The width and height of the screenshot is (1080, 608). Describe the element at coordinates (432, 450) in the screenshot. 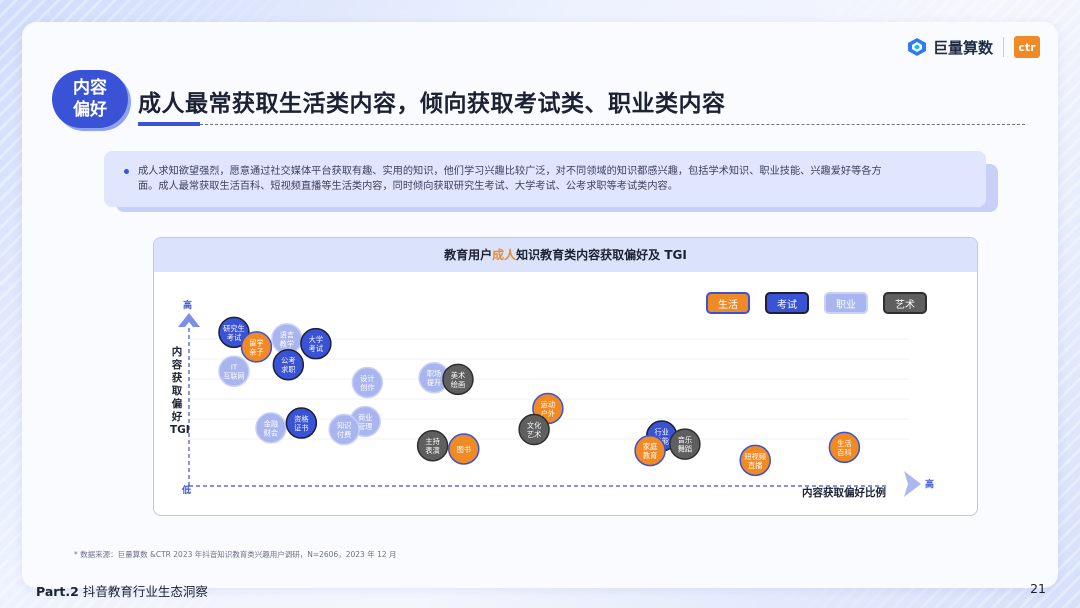

I see `data-point-label: 表演` at that location.